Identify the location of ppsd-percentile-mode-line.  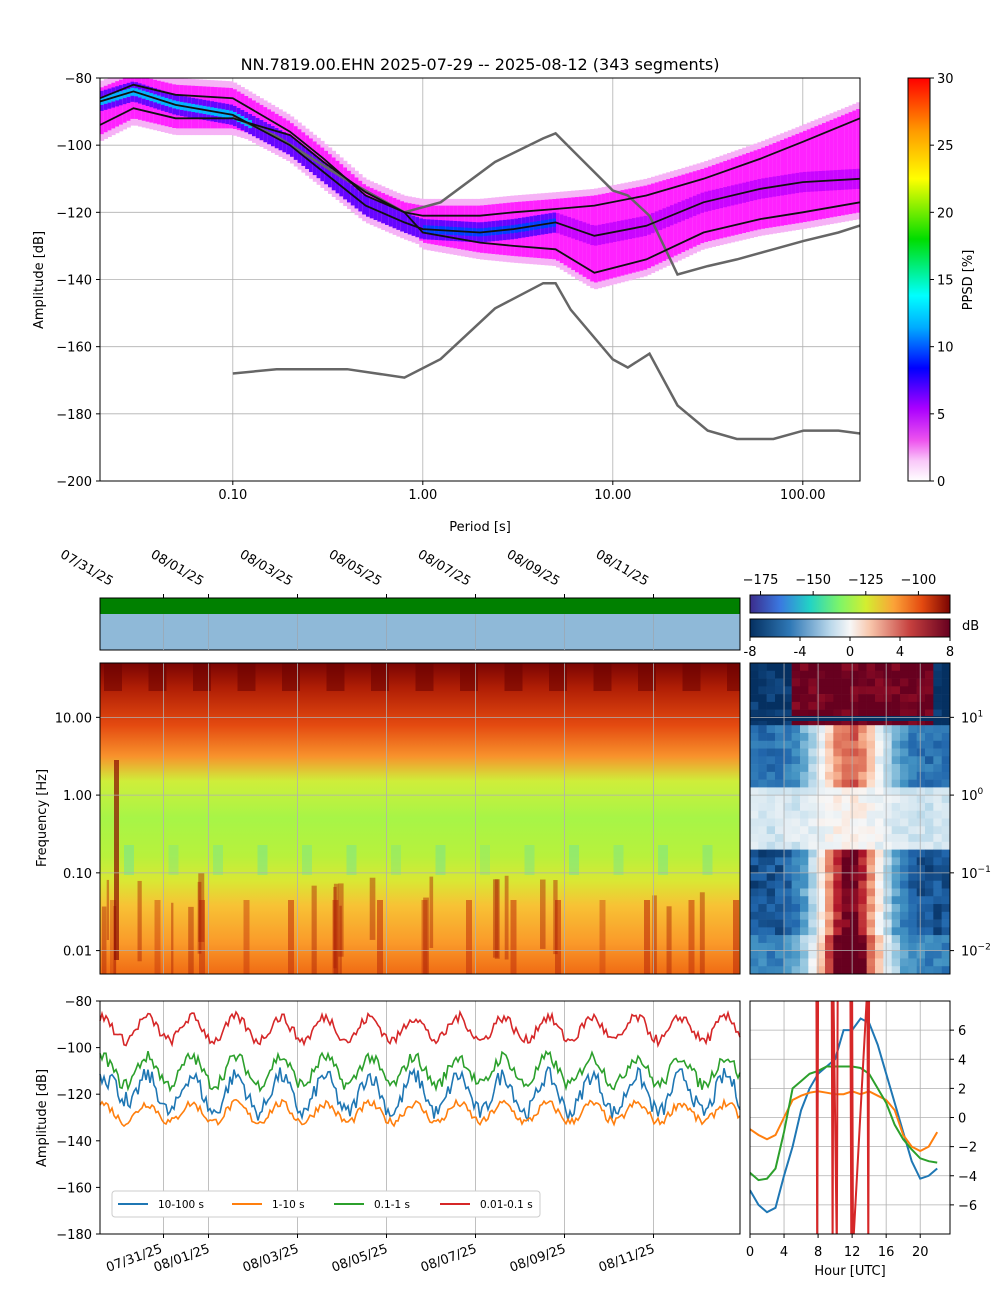
(480, 163).